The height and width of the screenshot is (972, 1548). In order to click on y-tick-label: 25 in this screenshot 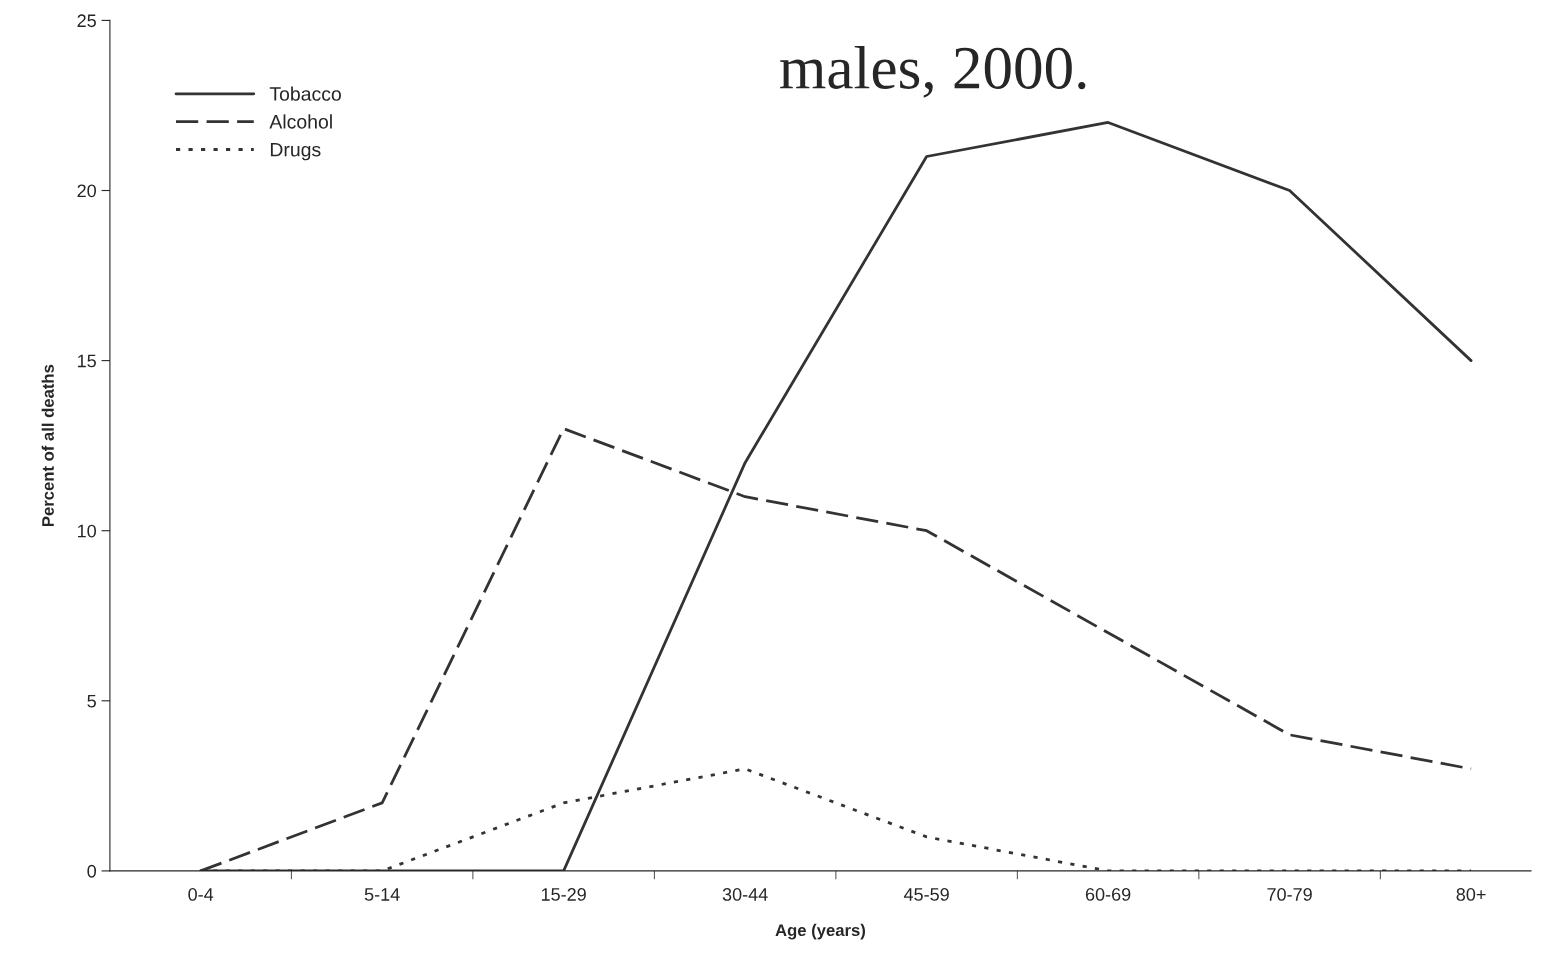, I will do `click(86, 21)`.